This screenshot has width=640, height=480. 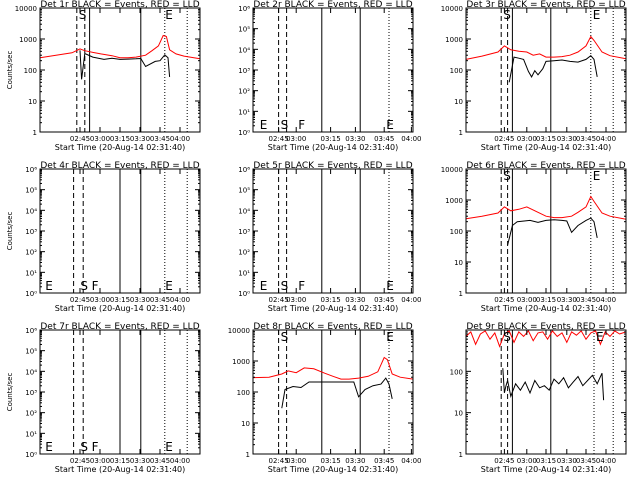 What do you see at coordinates (119, 5) in the screenshot?
I see `panel-title: Det 1r BLACK = Events, RED = LLD` at bounding box center [119, 5].